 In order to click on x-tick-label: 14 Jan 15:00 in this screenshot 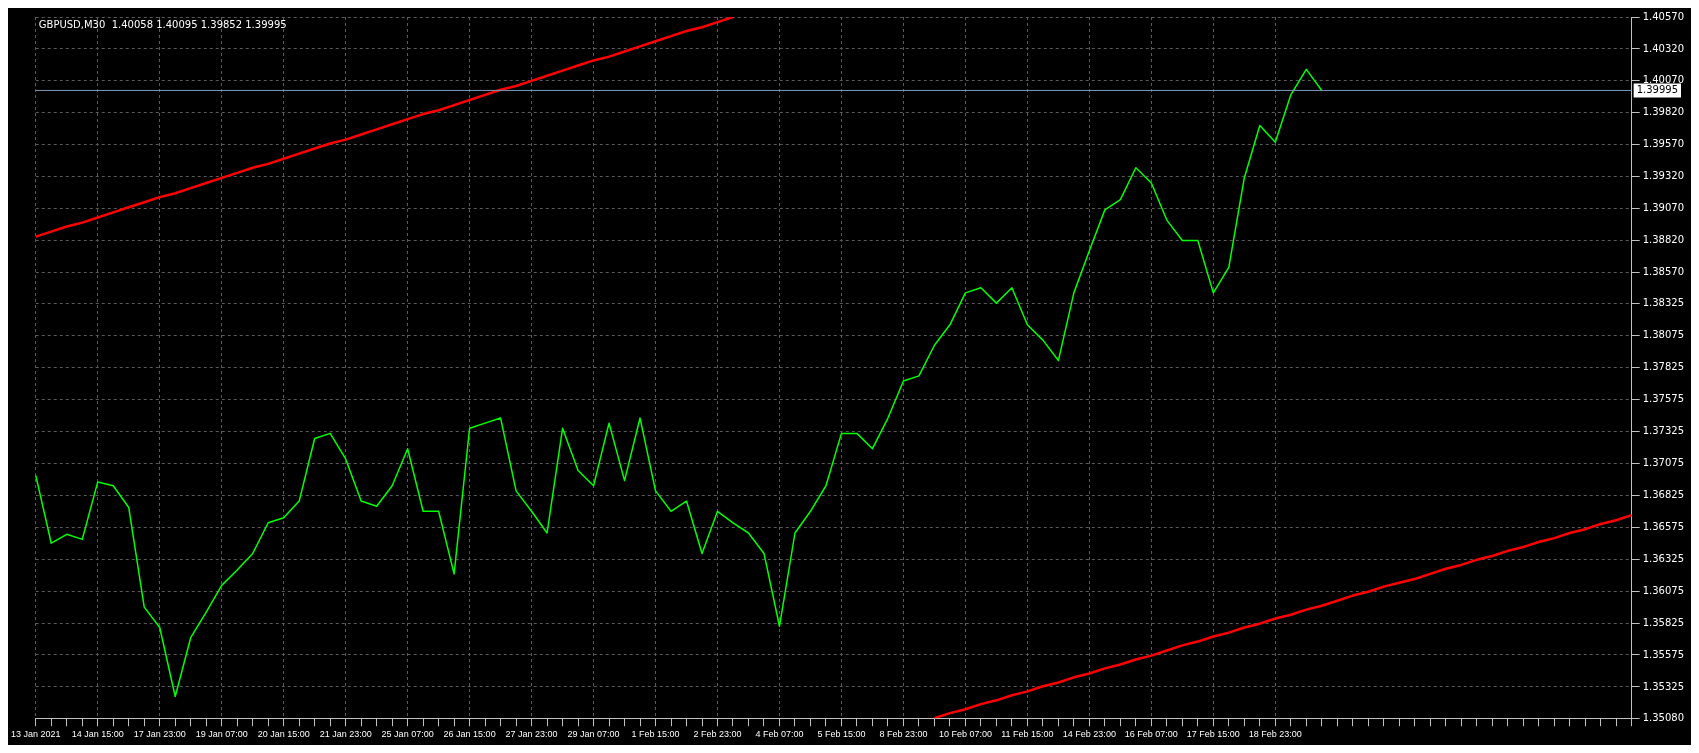, I will do `click(97, 734)`.